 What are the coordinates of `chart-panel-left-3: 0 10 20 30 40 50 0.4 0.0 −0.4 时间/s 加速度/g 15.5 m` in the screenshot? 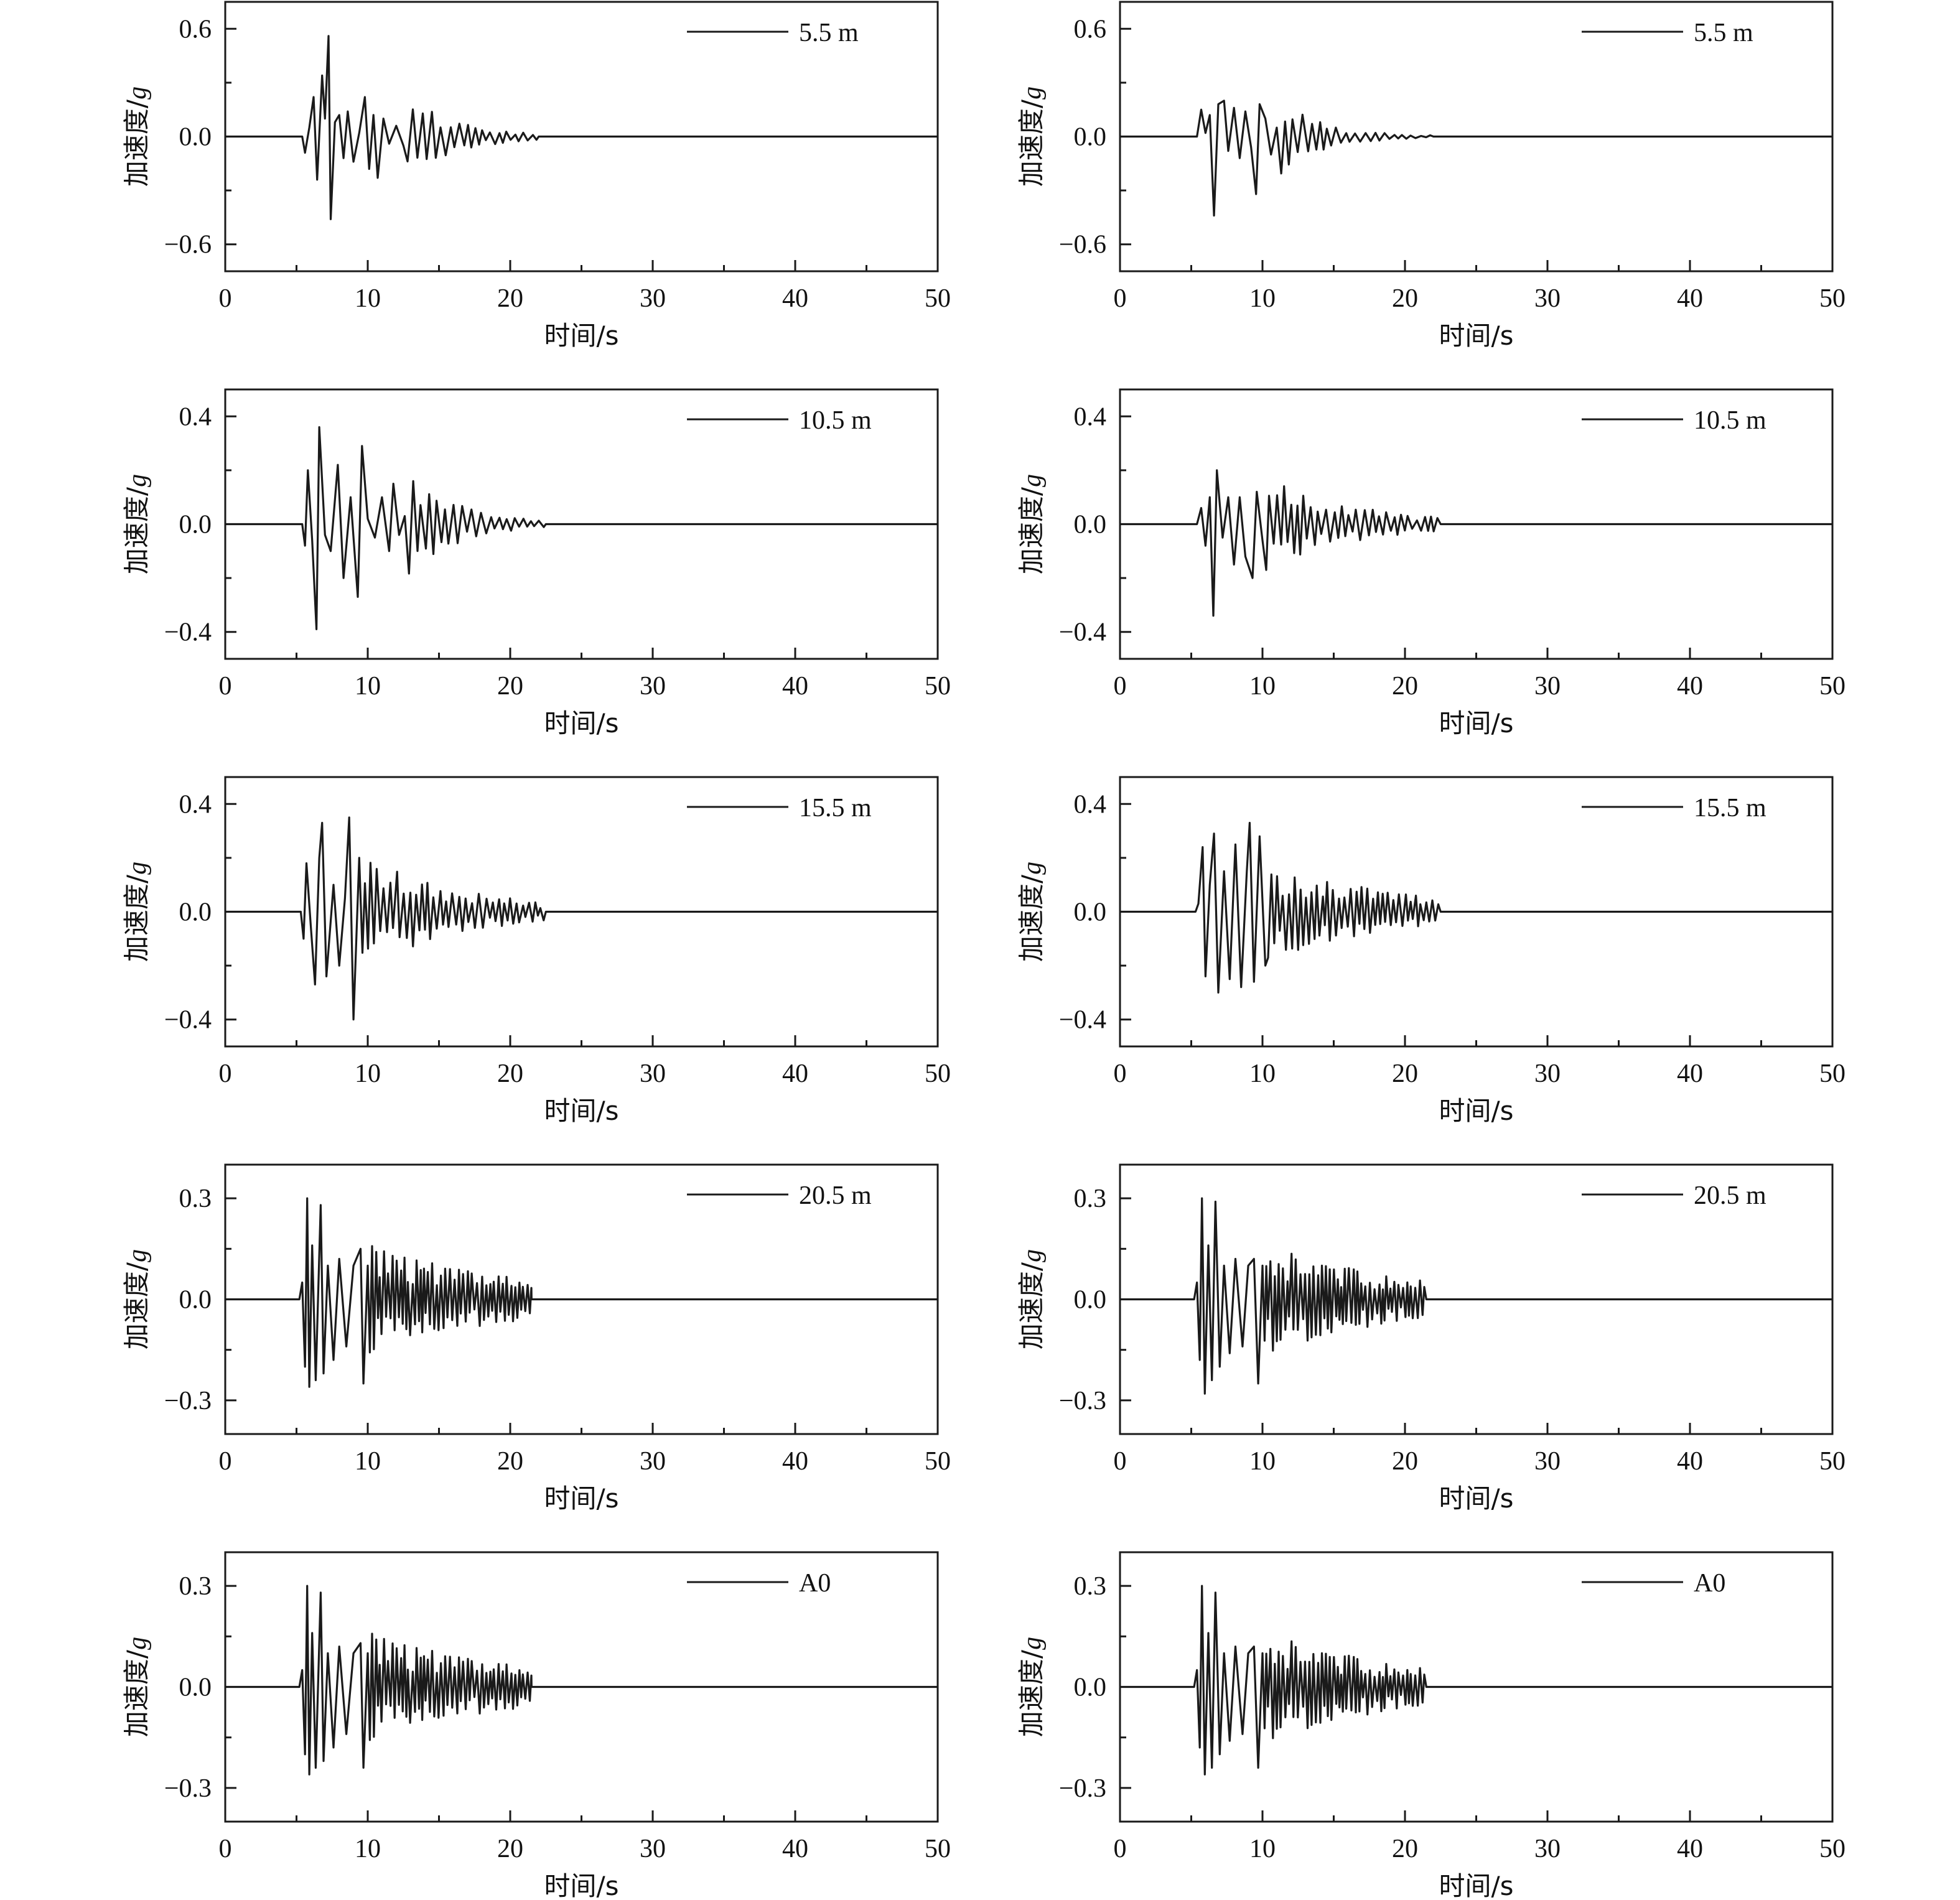 It's located at (536, 951).